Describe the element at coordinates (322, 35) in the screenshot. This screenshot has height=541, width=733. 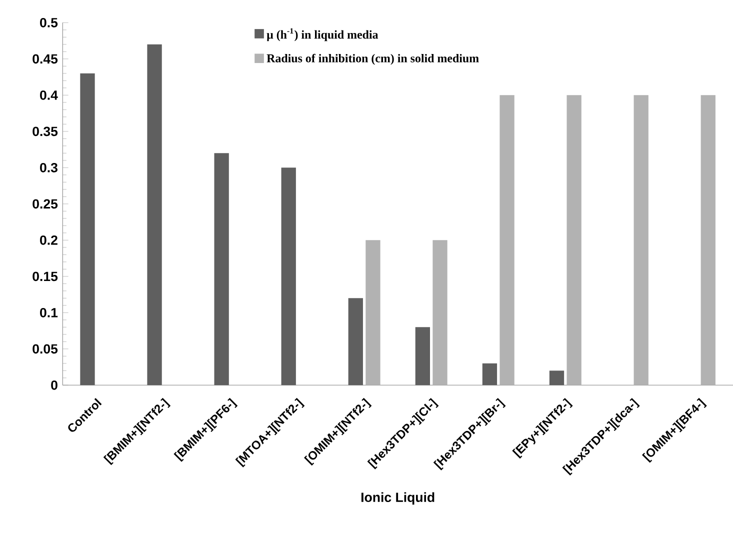
I see `legend-label: μ (h$^{-1}$) in liquid media` at that location.